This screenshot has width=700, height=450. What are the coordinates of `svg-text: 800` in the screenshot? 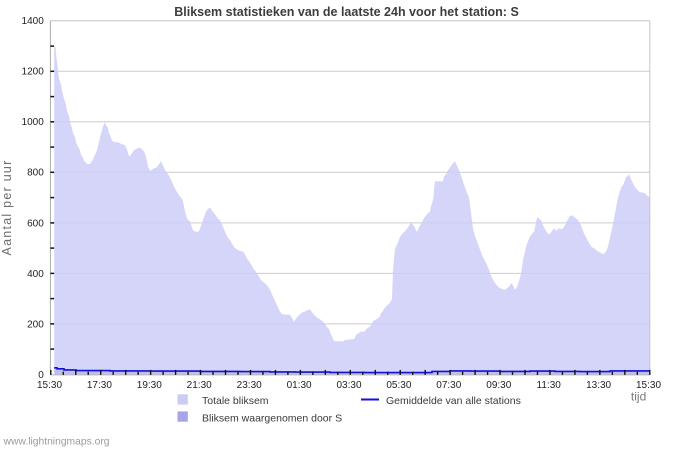 It's located at (35, 173).